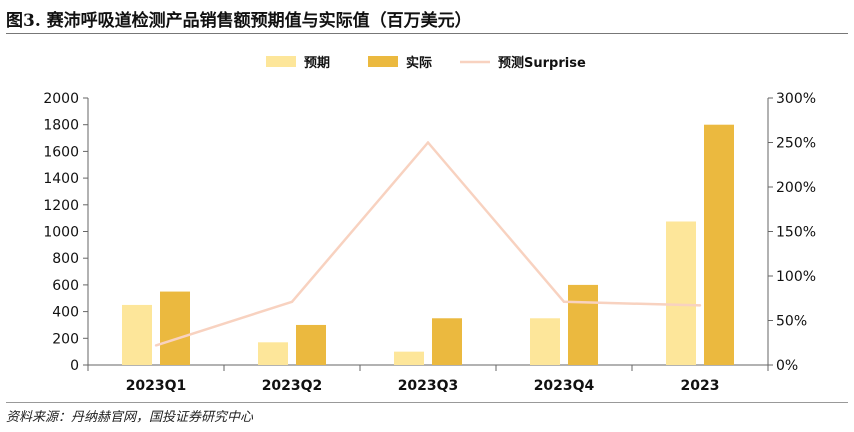 The image size is (854, 432). Describe the element at coordinates (65, 339) in the screenshot. I see `y-tick-label: 200` at that location.